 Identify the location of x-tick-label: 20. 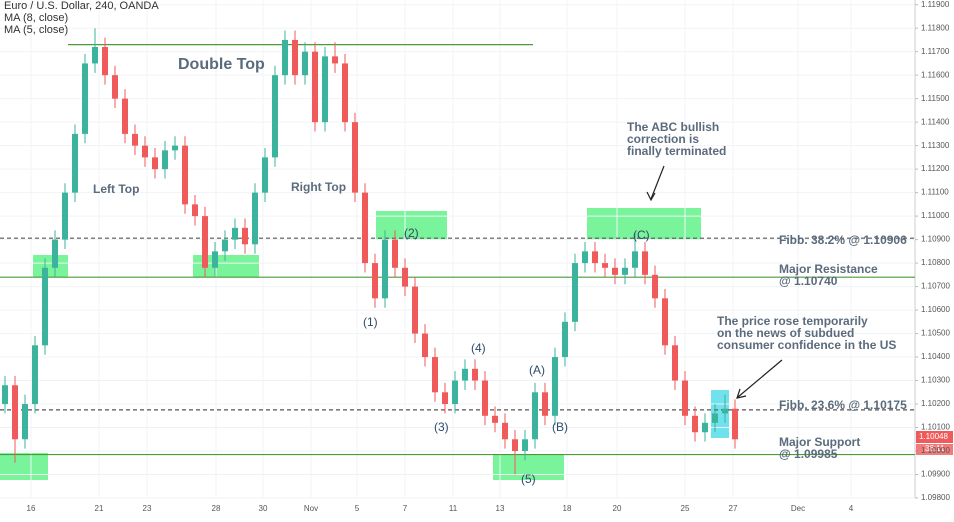
(617, 508).